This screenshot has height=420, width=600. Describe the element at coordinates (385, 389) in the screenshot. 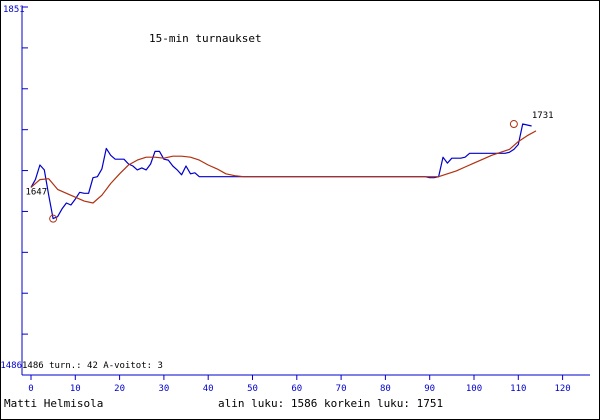

I see `x-tick-label: 80` at that location.